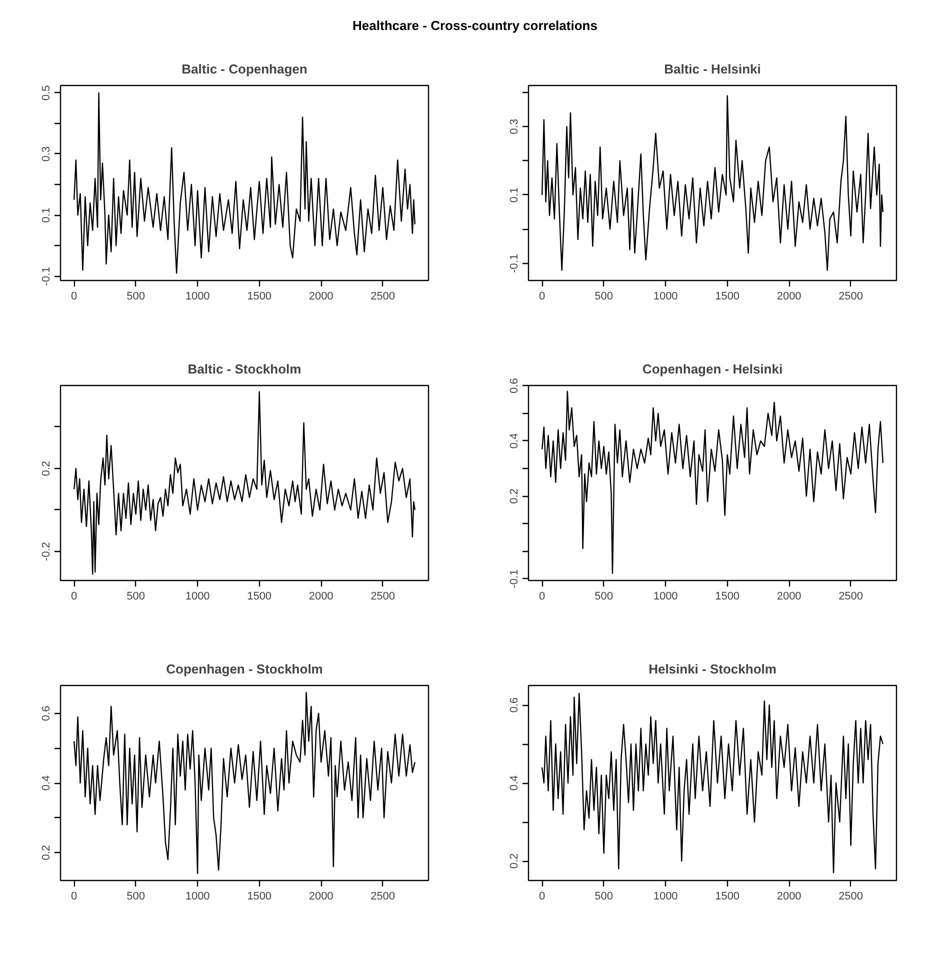 Image resolution: width=949 pixels, height=967 pixels. Describe the element at coordinates (712, 69) in the screenshot. I see `chart-title: Baltic - Helsinki` at that location.